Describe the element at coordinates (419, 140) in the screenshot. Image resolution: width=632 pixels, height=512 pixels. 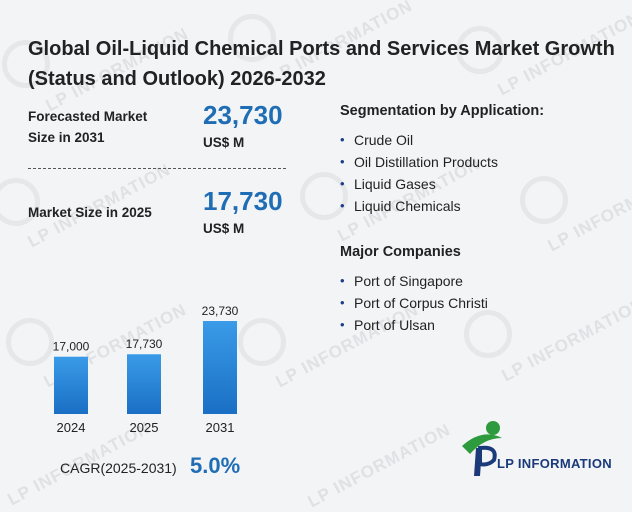
I see `list-item: Crude Oil` at that location.